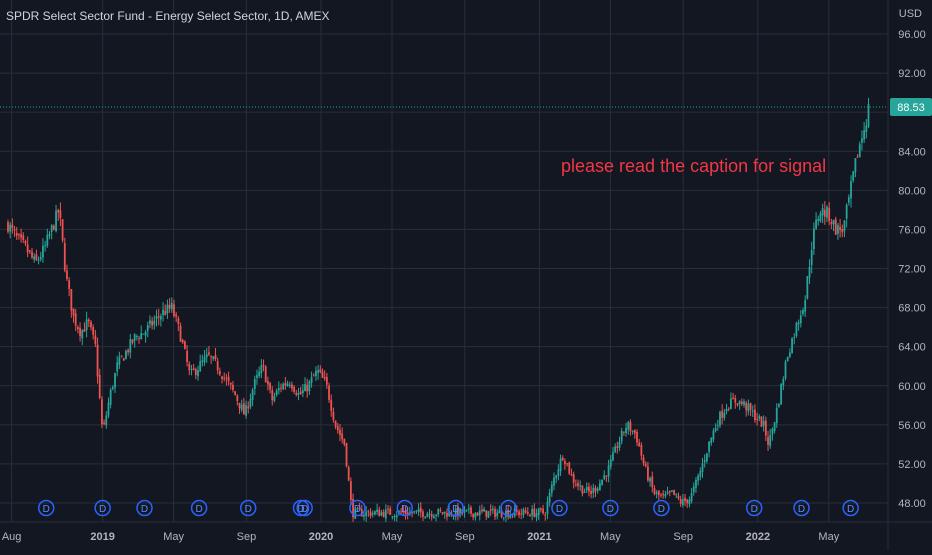 The width and height of the screenshot is (932, 555). Describe the element at coordinates (694, 166) in the screenshot. I see `chart-annotation: please read the caption for signal` at that location.